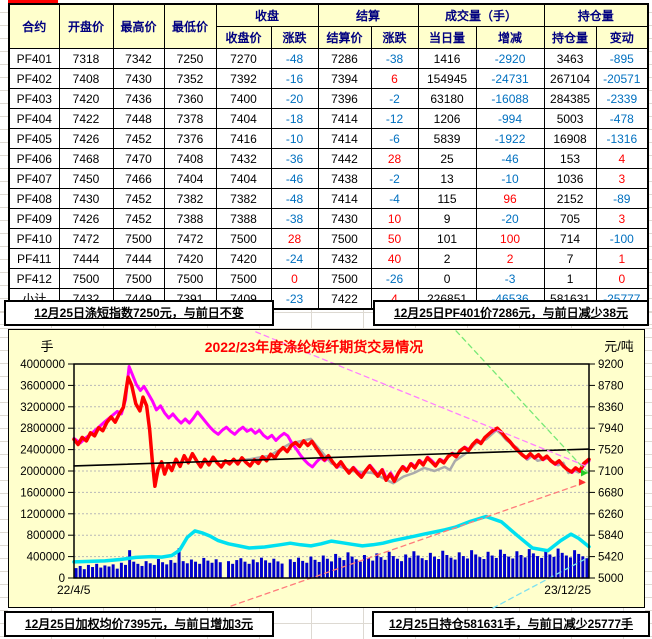 The width and height of the screenshot is (652, 639). Describe the element at coordinates (243, 37) in the screenshot. I see `col-sub-header: 收盘价` at that location.